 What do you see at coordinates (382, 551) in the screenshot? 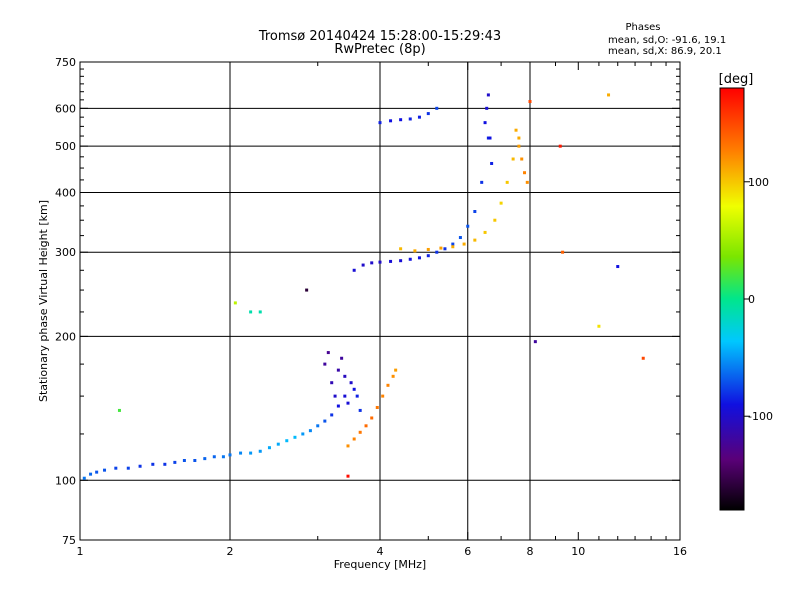
I see `x-tick-labels: 1 2 4 6 8 10 16` at bounding box center [382, 551].